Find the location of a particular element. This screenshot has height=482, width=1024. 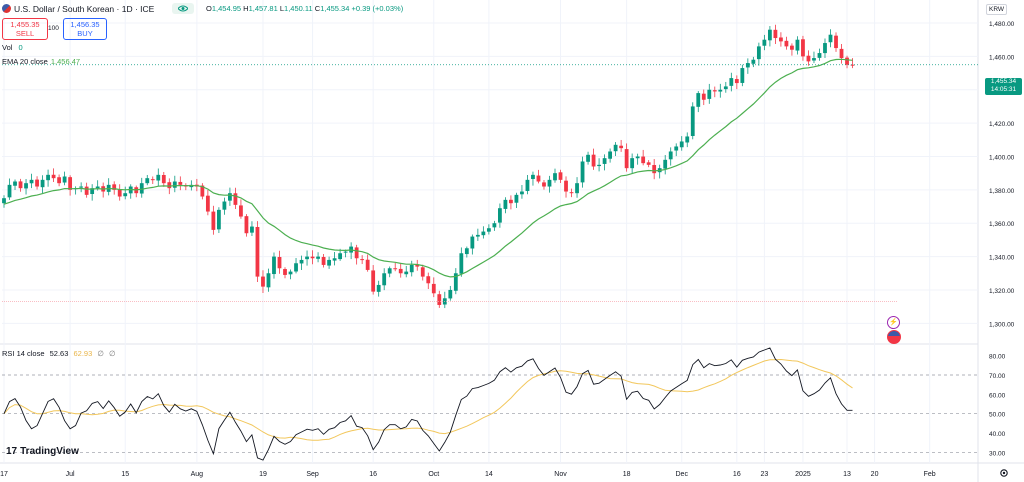

sell-button: 1,455.35 SELL is located at coordinates (25, 29).